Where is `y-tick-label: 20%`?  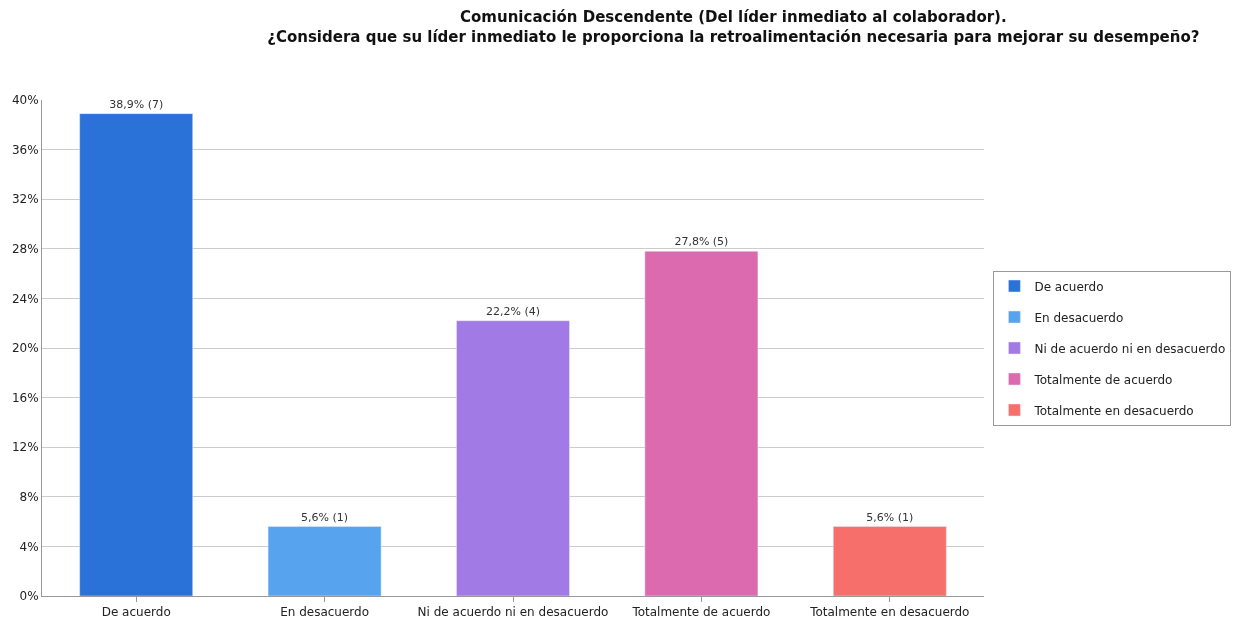 y-tick-label: 20% is located at coordinates (25, 348).